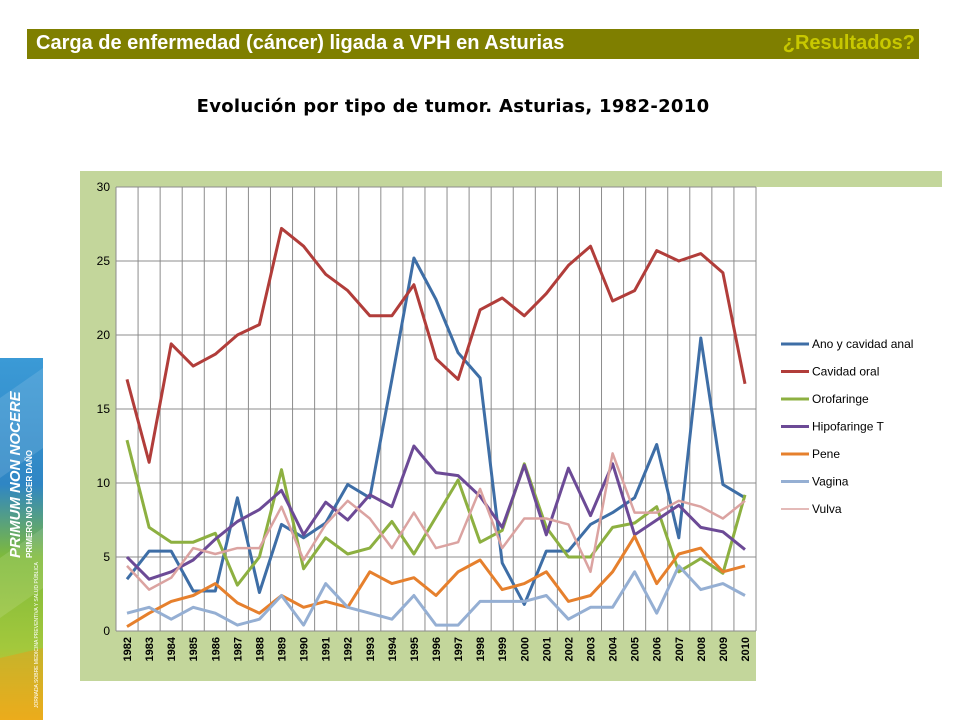 The image size is (960, 720). I want to click on banner-sub-text: PRIMERO NO HACER DAÑO, so click(29, 504).